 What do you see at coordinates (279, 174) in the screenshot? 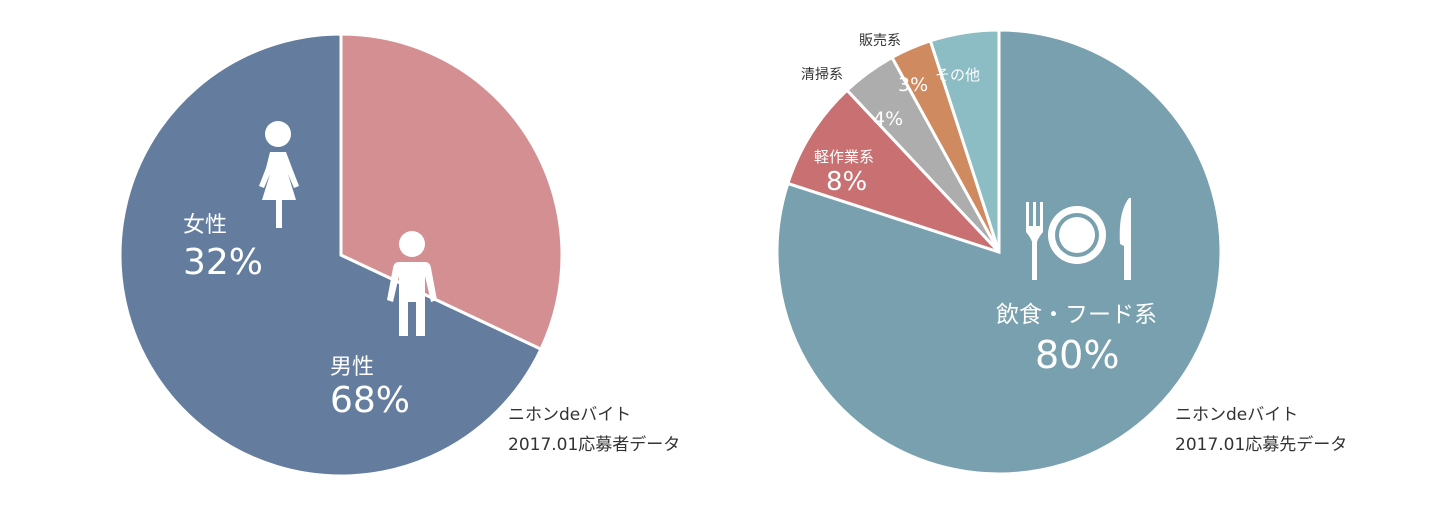
I see `female-person-icon` at bounding box center [279, 174].